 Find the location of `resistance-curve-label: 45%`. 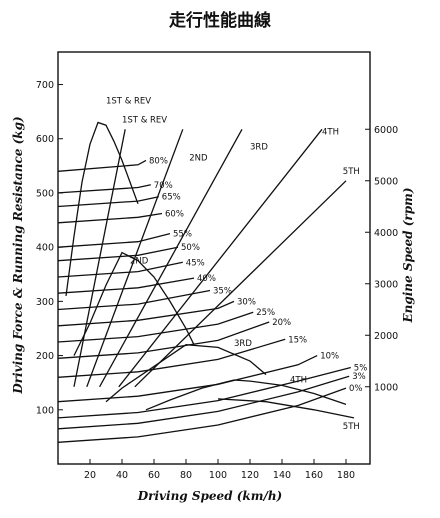

resistance-curve-label: 45% is located at coordinates (195, 263).